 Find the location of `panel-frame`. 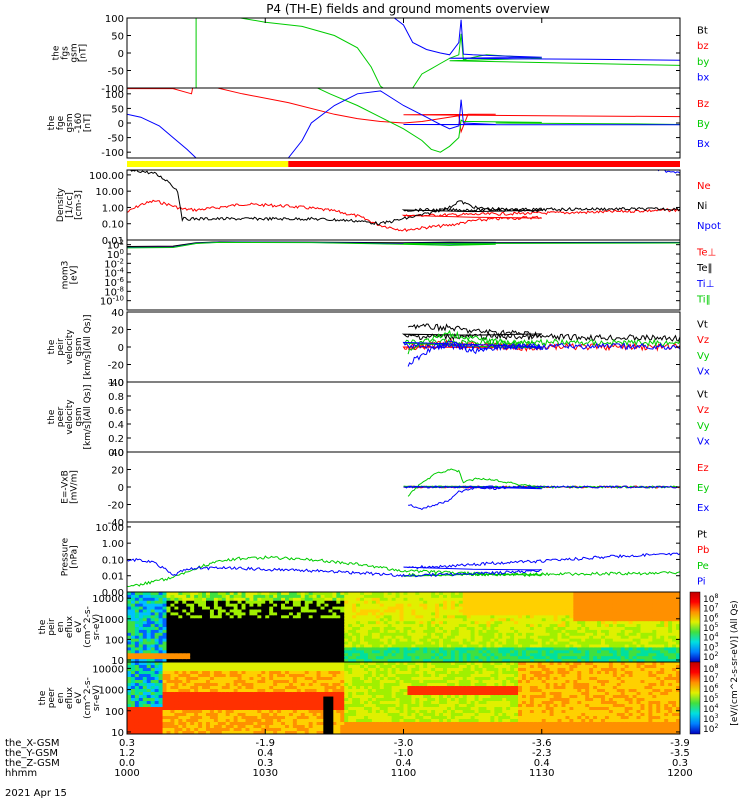

panel-frame is located at coordinates (403, 417).